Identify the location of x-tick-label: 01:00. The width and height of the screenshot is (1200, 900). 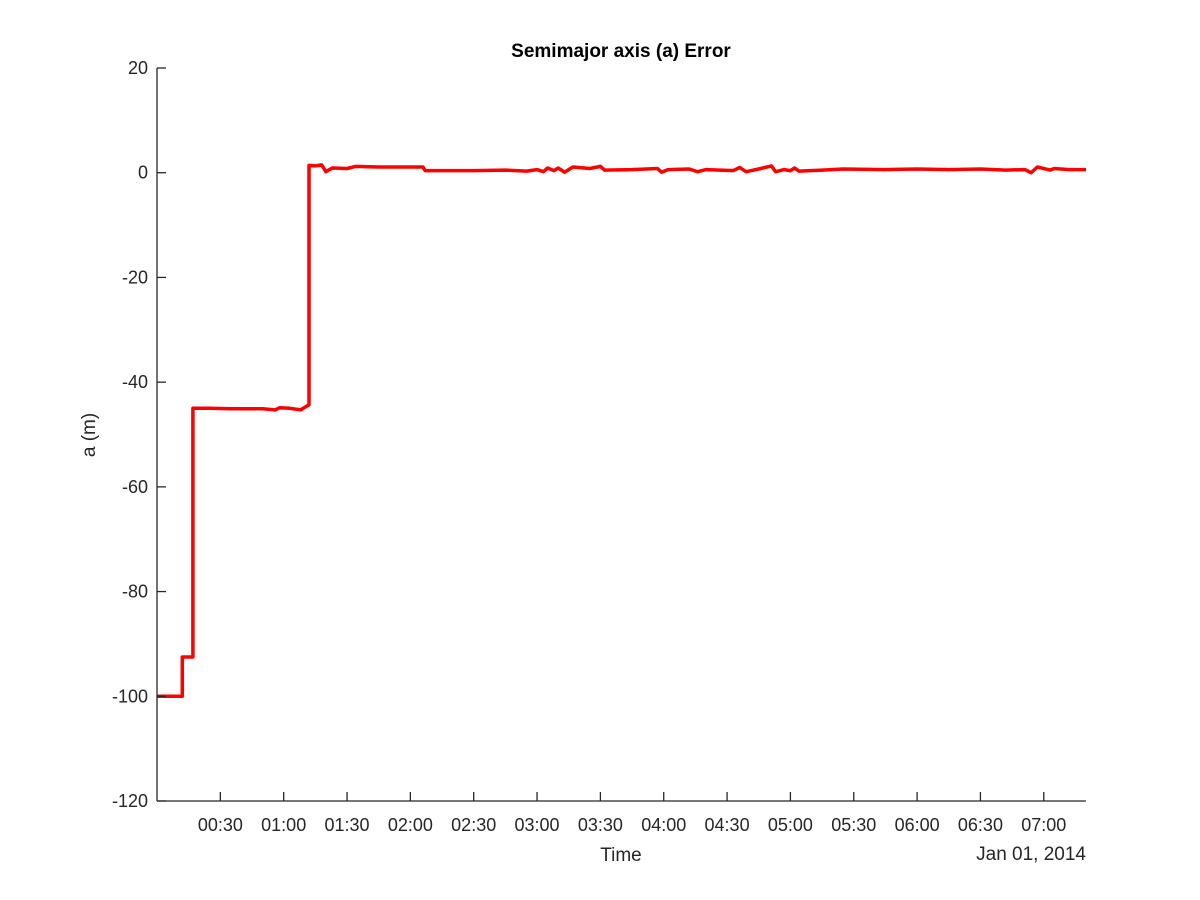
(283, 825).